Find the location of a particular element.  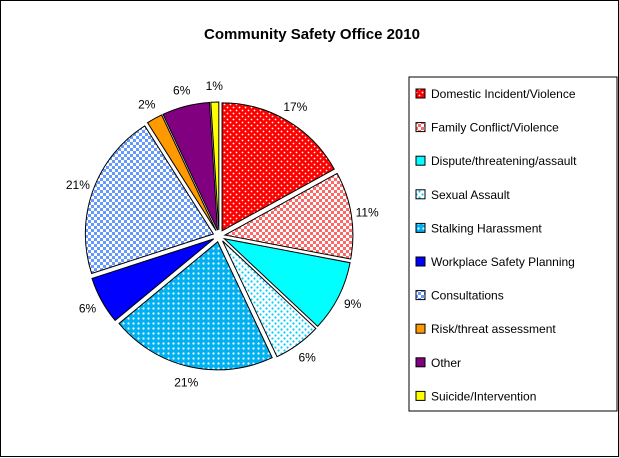

slice-label-3: 9% is located at coordinates (353, 304).